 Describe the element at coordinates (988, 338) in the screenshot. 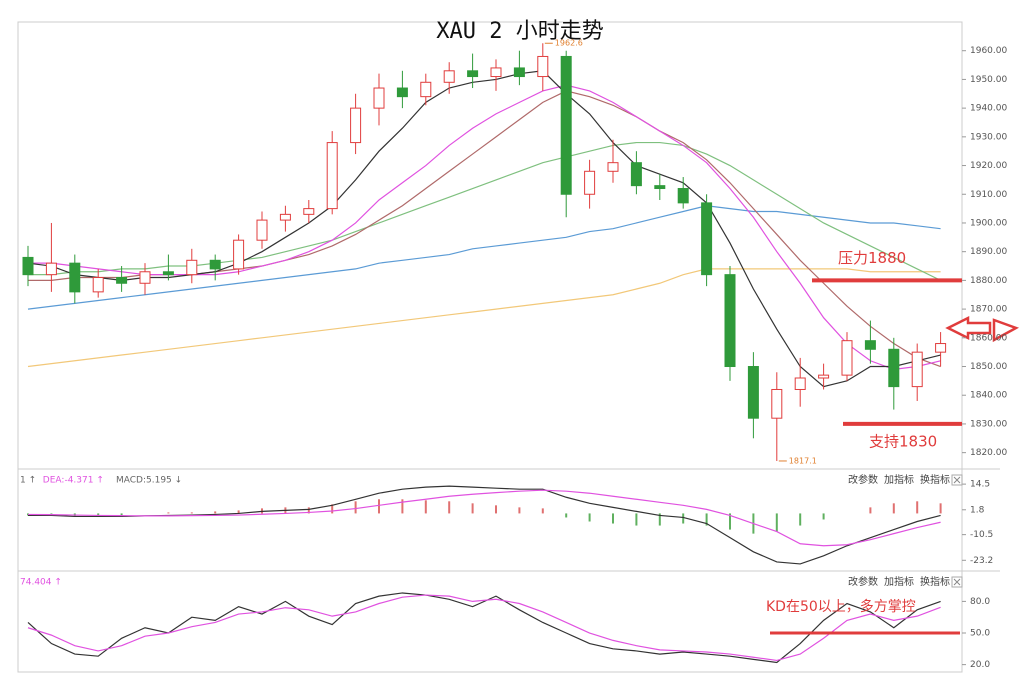

I see `y-tick-label: 1860.00` at that location.